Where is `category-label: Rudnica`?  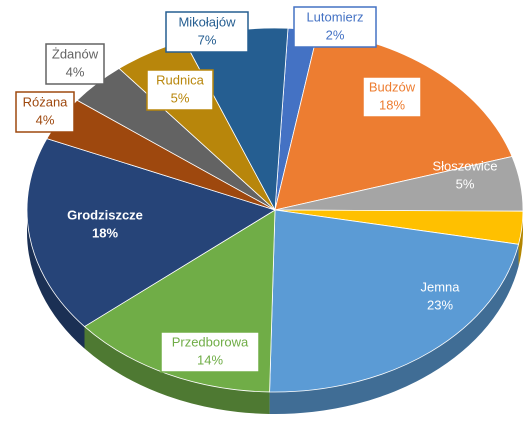
category-label: Rudnica is located at coordinates (180, 79).